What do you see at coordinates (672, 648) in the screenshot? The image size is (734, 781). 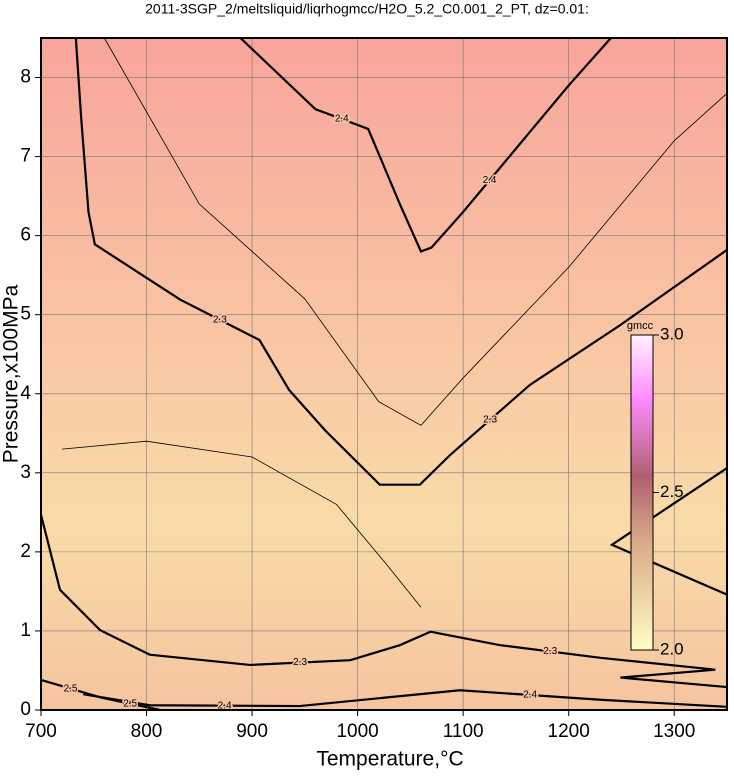 I see `colorbar-tick-label: 2.0` at bounding box center [672, 648].